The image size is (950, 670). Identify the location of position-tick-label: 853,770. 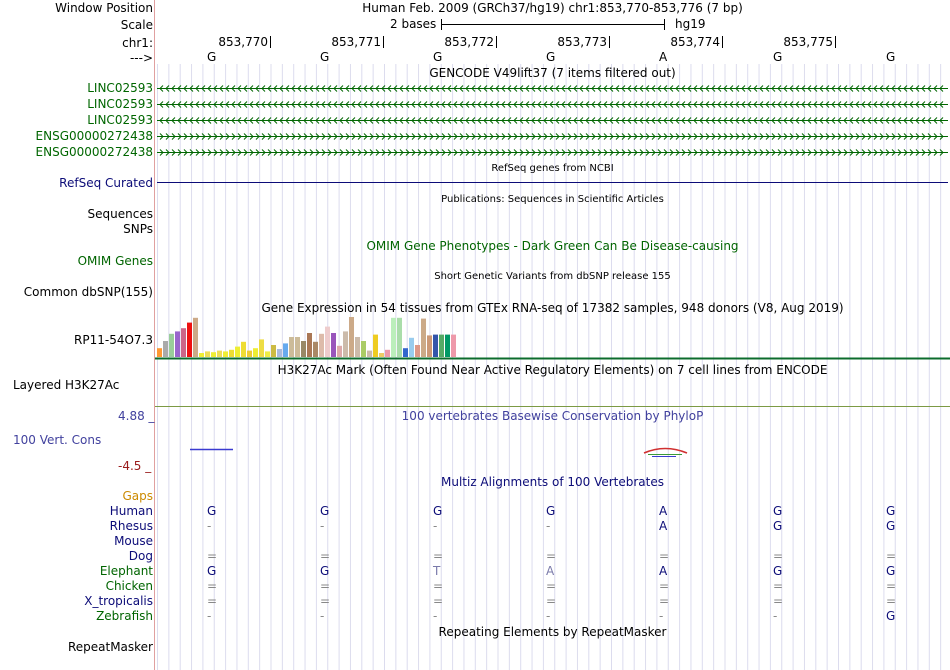
(243, 42).